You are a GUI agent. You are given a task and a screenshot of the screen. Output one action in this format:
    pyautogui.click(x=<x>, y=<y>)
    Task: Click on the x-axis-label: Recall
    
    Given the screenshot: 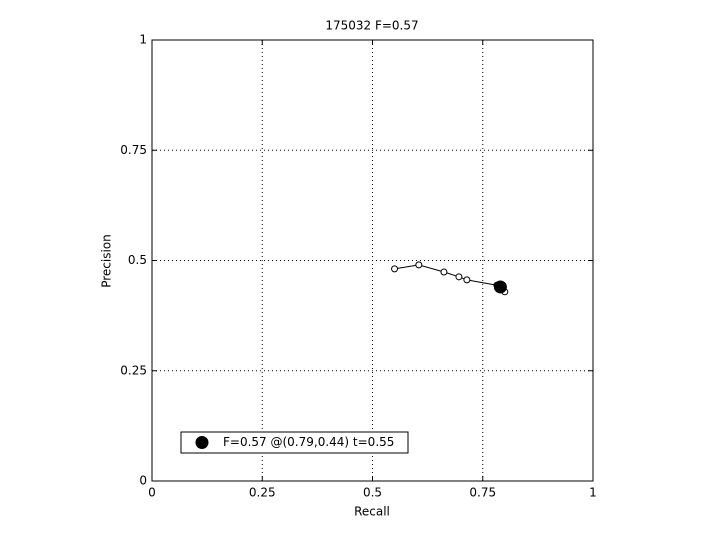 What is the action you would take?
    pyautogui.click(x=372, y=512)
    